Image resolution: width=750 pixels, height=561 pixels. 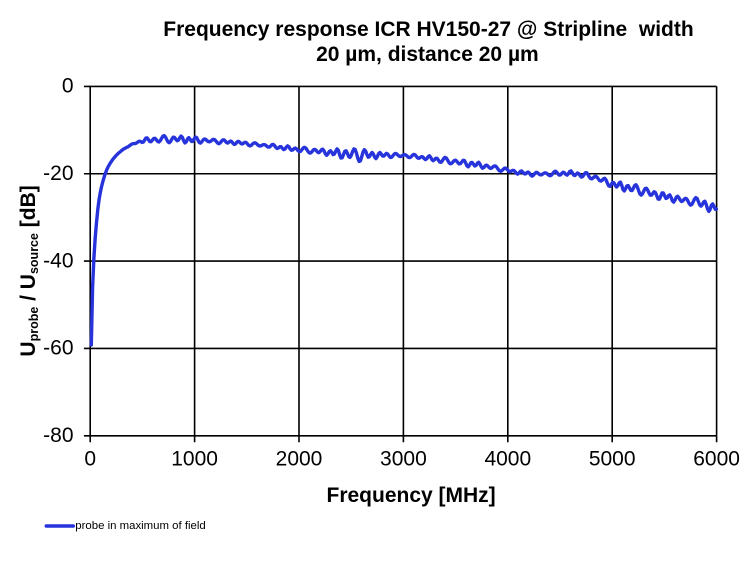 What do you see at coordinates (140, 526) in the screenshot?
I see `svg-text: probe in maximum of field` at bounding box center [140, 526].